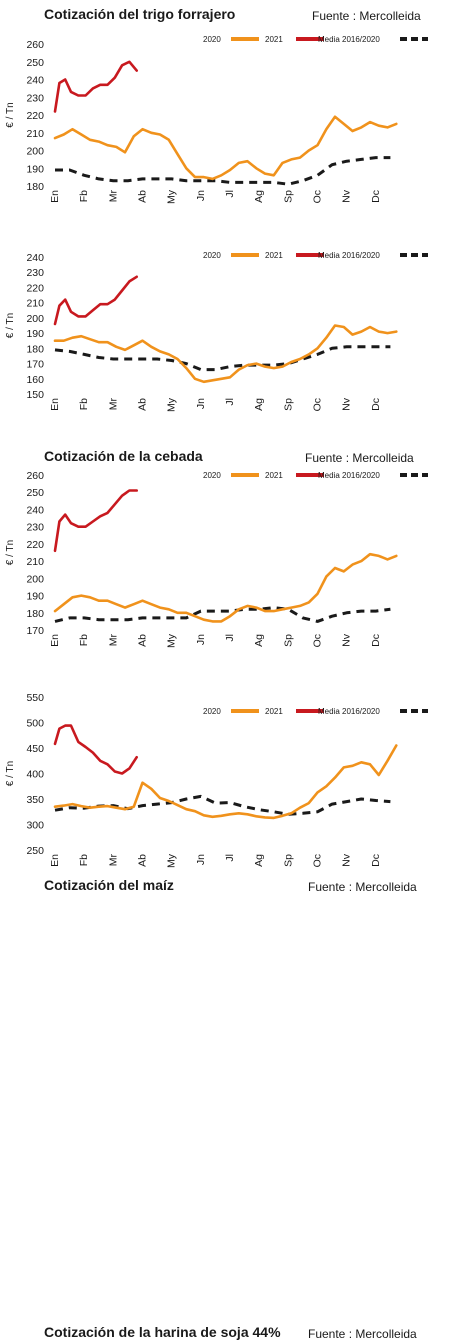 The image size is (455, 1341). Describe the element at coordinates (35, 631) in the screenshot. I see `y-tick-label: 170` at that location.